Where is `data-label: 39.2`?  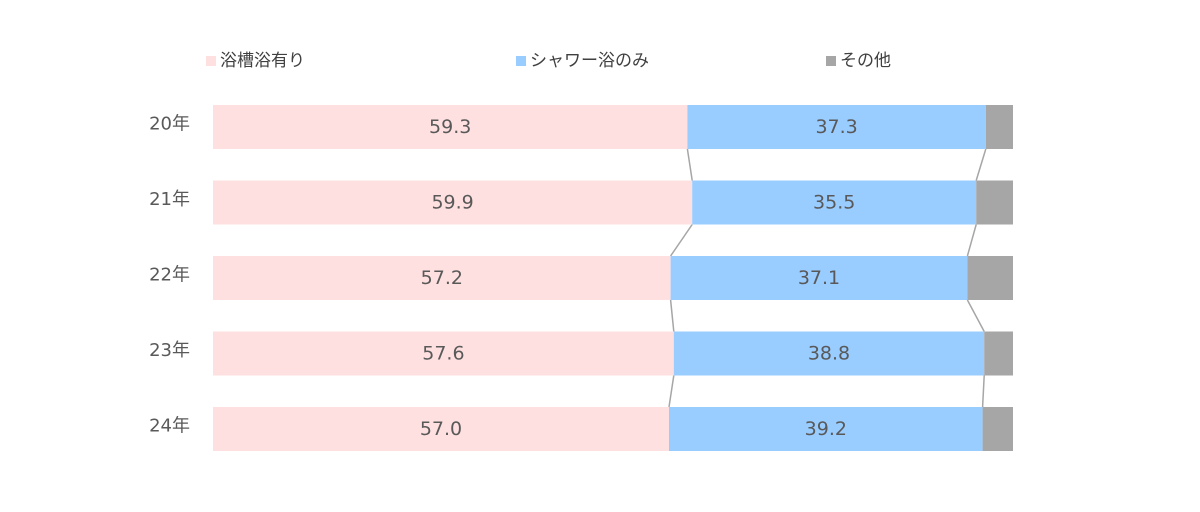
data-label: 39.2 is located at coordinates (826, 429).